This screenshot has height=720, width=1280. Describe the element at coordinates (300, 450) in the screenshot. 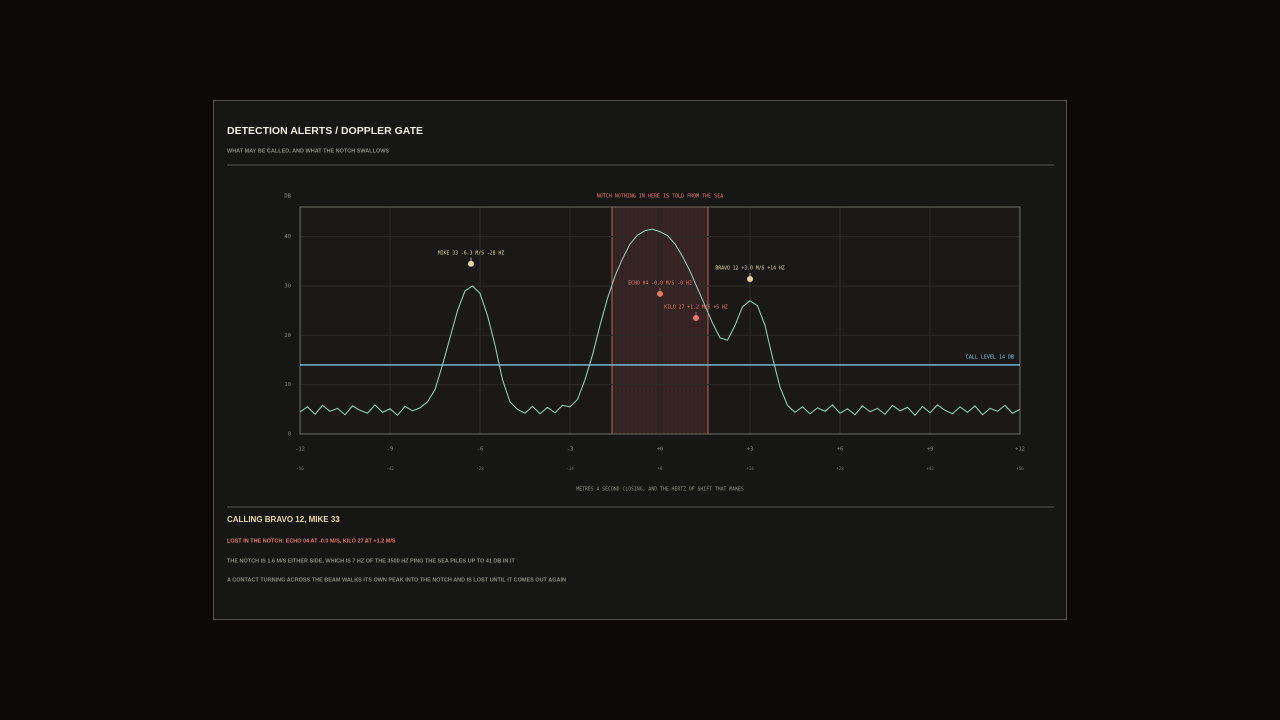

I see `x-tick-label: -12` at that location.